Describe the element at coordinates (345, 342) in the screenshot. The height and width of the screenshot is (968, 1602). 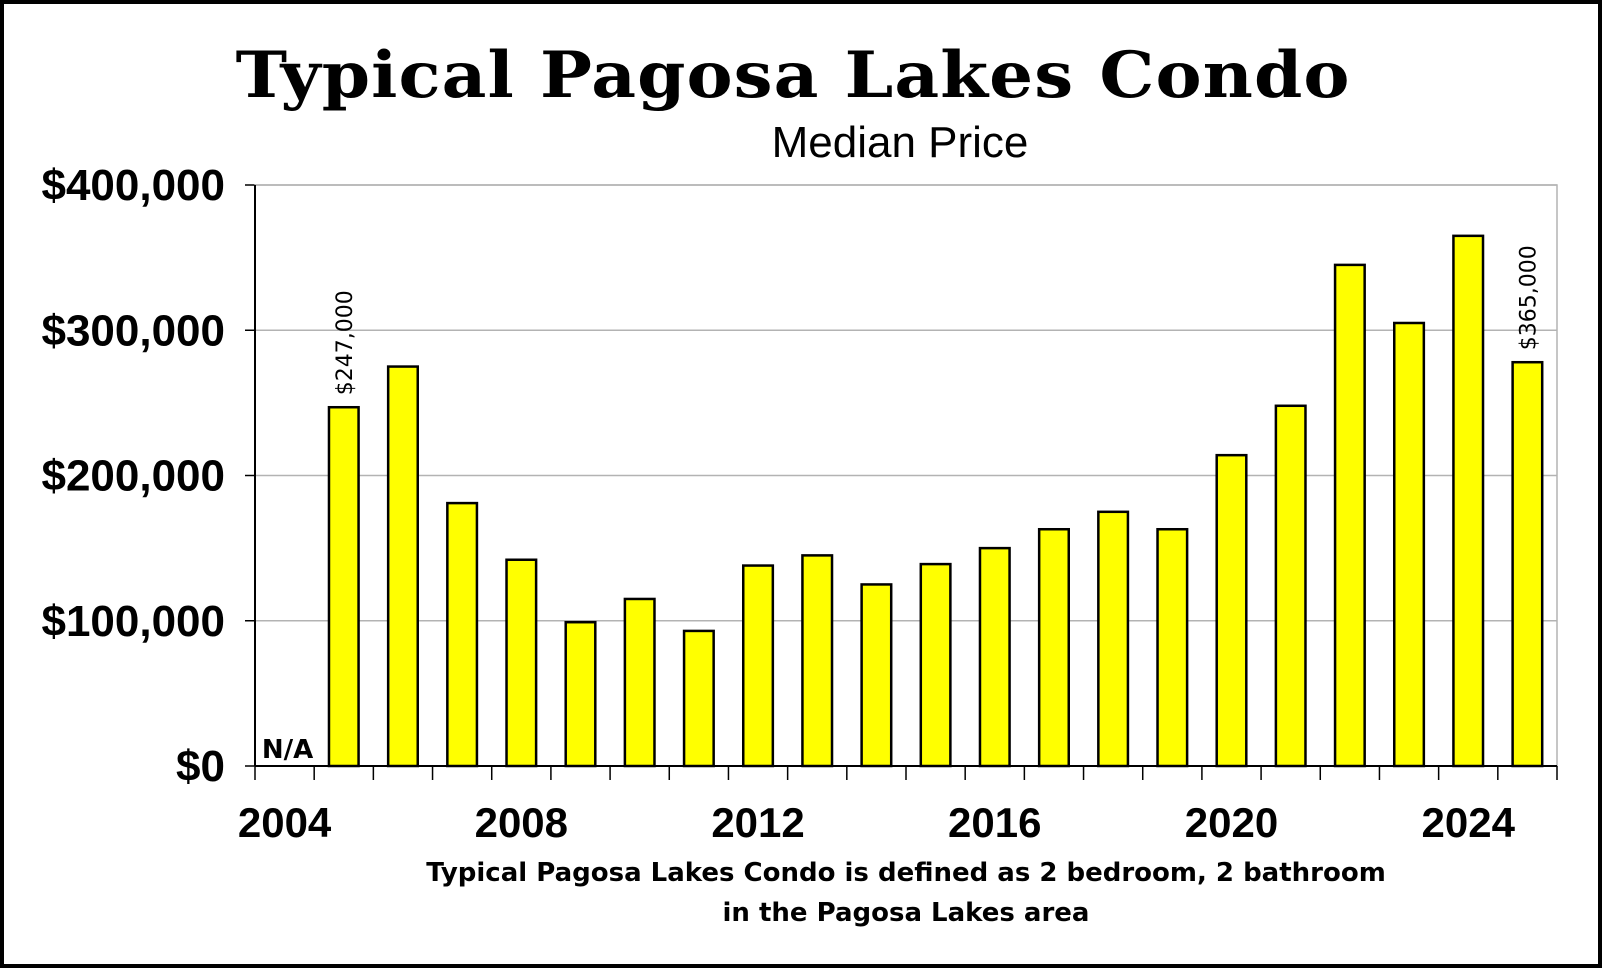
I see `data-label-2005: $247,000` at that location.